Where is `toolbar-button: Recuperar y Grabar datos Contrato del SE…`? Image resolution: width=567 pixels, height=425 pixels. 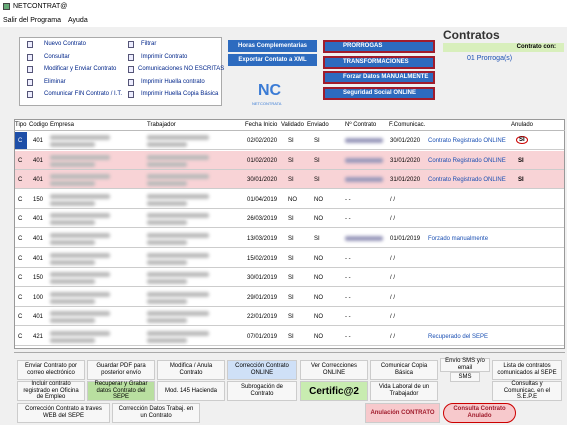 toolbar-button: Recuperar y Grabar datos Contrato del SE… is located at coordinates (121, 391).